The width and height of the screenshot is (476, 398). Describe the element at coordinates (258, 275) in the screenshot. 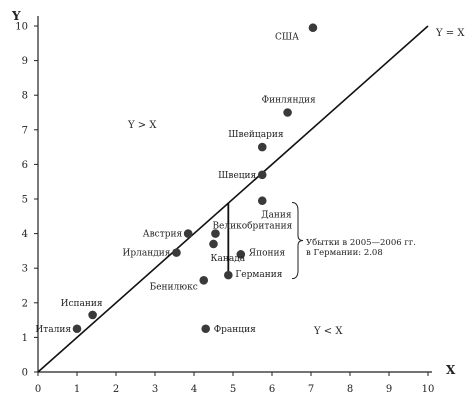

I see `point-label: Германия` at that location.